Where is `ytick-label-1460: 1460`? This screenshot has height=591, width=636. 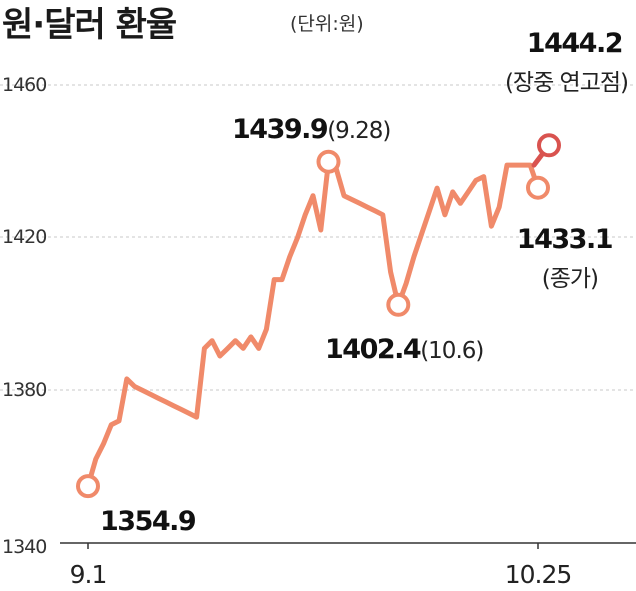
ytick-label-1460: 1460 is located at coordinates (24, 85).